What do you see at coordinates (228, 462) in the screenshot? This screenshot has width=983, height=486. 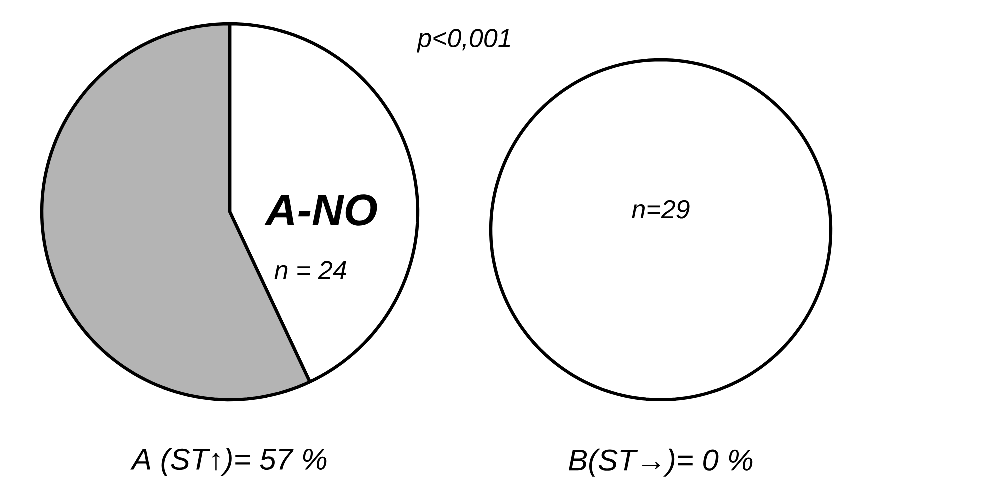 I see `text: A (ST↑)= 57 %` at bounding box center [228, 462].